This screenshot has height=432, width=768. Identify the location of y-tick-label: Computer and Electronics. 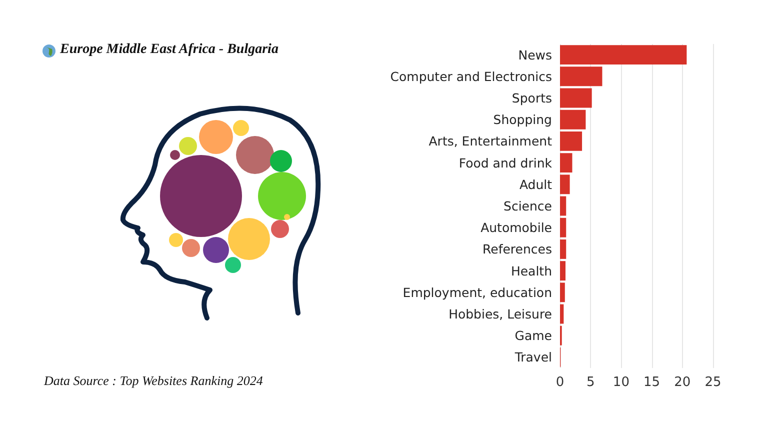
(471, 76).